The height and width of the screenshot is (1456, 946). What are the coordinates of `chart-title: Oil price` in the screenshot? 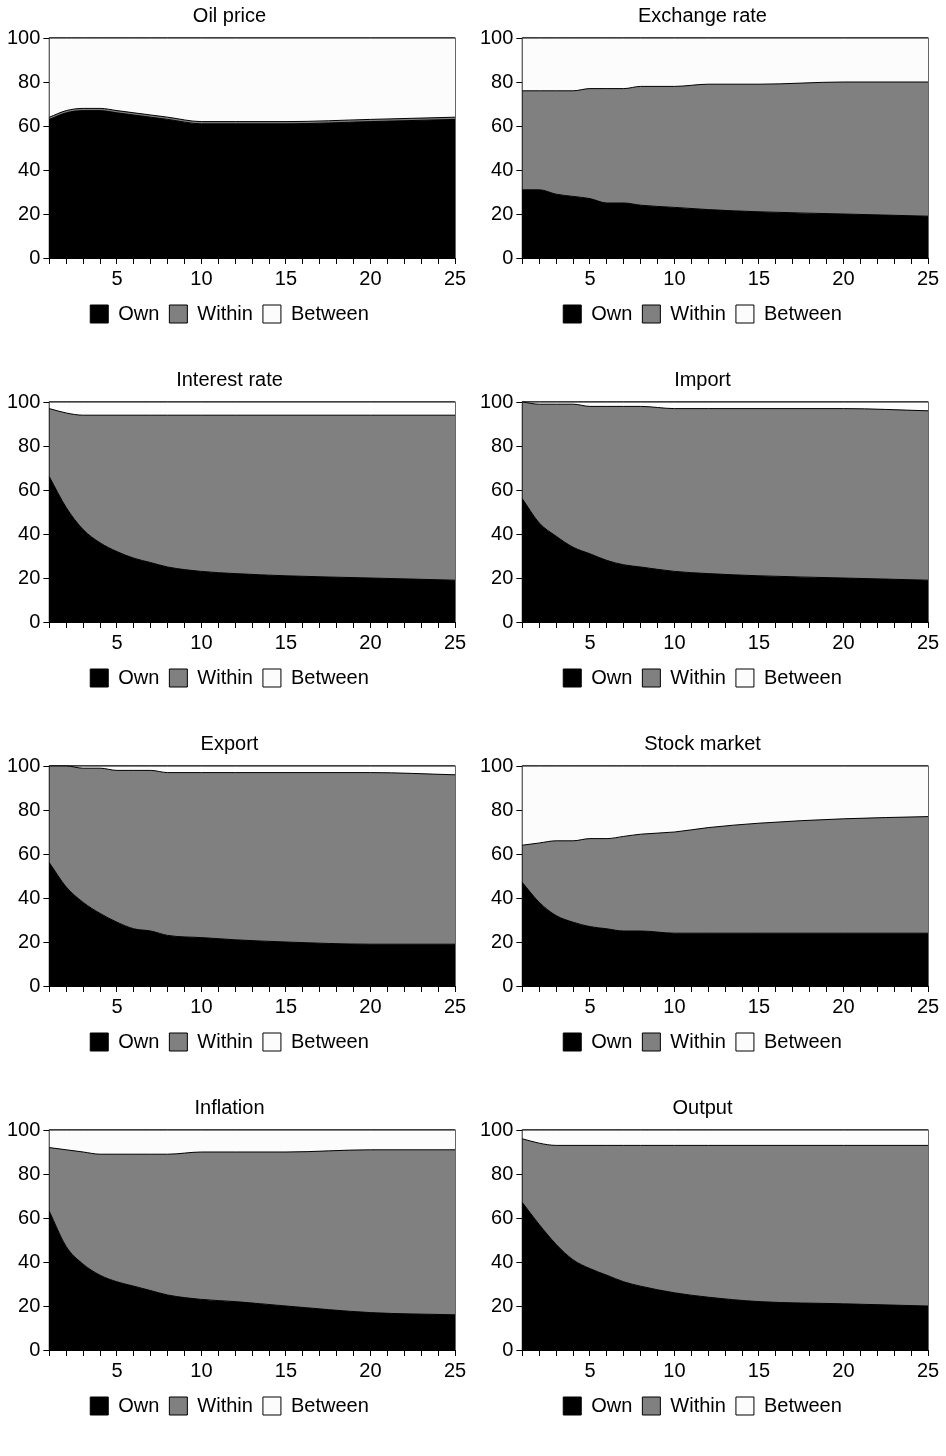 It's located at (229, 14).